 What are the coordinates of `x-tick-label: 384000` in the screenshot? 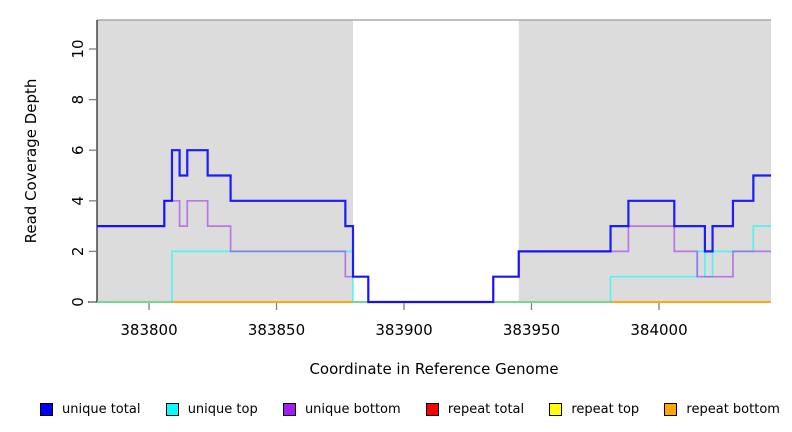 It's located at (658, 330).